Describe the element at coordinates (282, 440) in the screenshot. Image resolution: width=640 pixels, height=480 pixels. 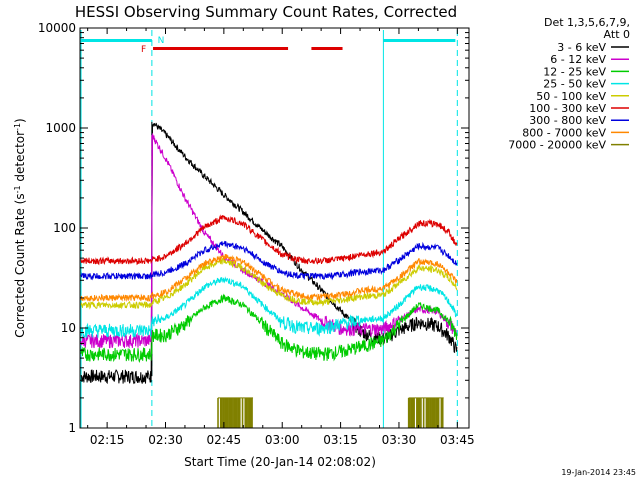
I see `x-tick-label: 03:00` at that location.